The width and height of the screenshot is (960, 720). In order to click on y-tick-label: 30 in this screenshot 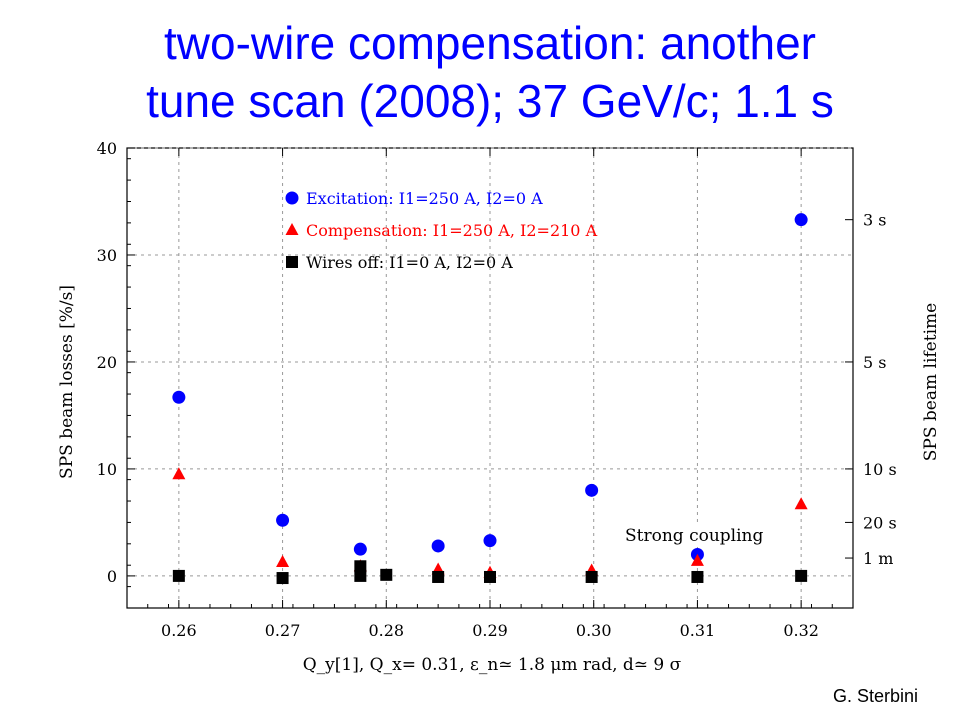, I will do `click(107, 255)`.